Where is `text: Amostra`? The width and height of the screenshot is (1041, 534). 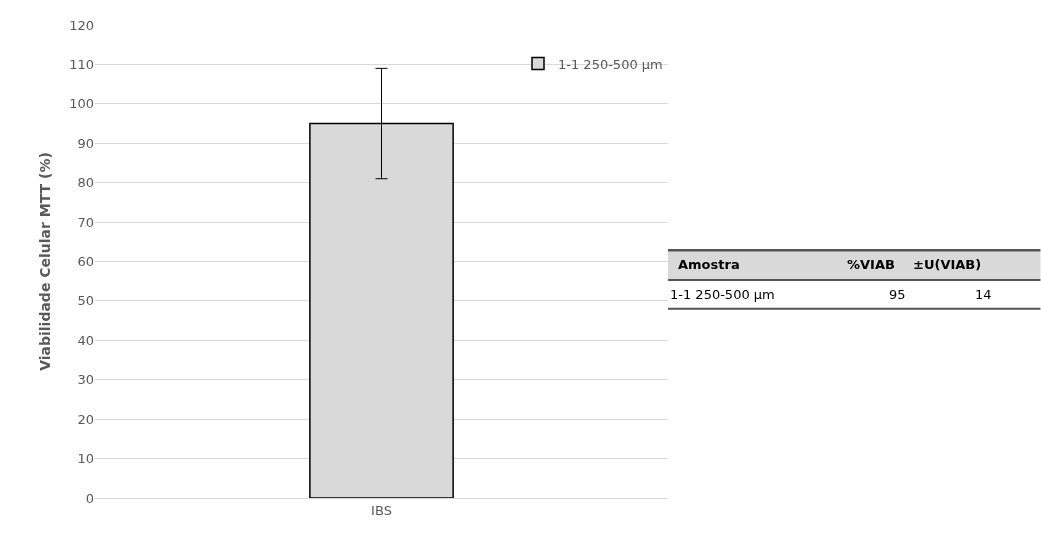 text: Amostra is located at coordinates (709, 264).